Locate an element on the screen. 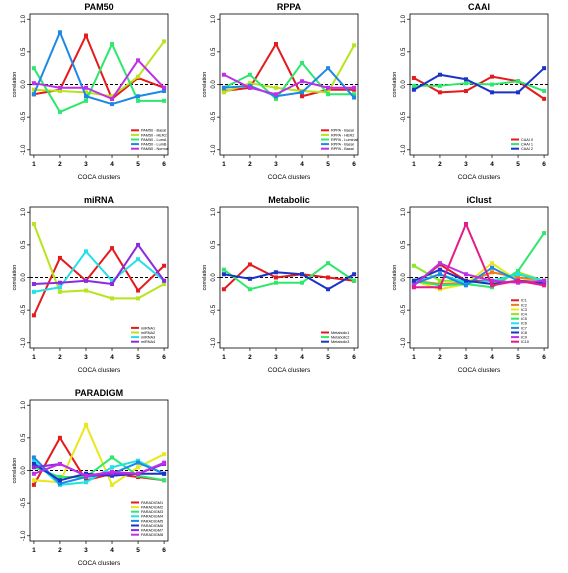  legend-label: IC5 is located at coordinates (524, 319).